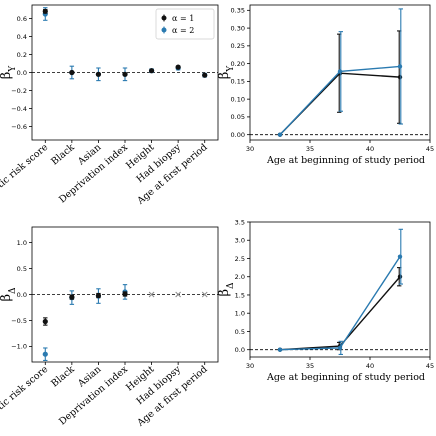  Describe the element at coordinates (19, 127) in the screenshot. I see `y-tick-label: −0.6` at that location.